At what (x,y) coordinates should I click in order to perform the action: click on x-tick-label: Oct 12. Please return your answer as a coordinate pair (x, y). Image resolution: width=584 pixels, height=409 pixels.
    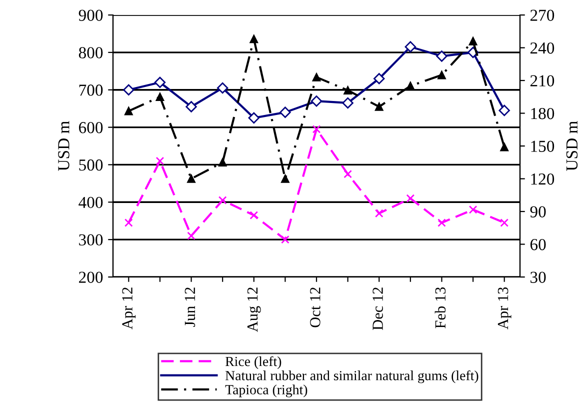
    Looking at the image, I should click on (315, 308).